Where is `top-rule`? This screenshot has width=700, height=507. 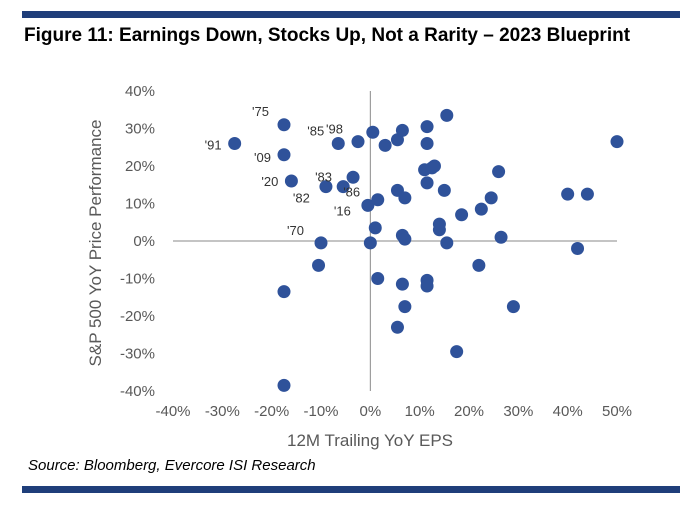
top-rule is located at coordinates (351, 14).